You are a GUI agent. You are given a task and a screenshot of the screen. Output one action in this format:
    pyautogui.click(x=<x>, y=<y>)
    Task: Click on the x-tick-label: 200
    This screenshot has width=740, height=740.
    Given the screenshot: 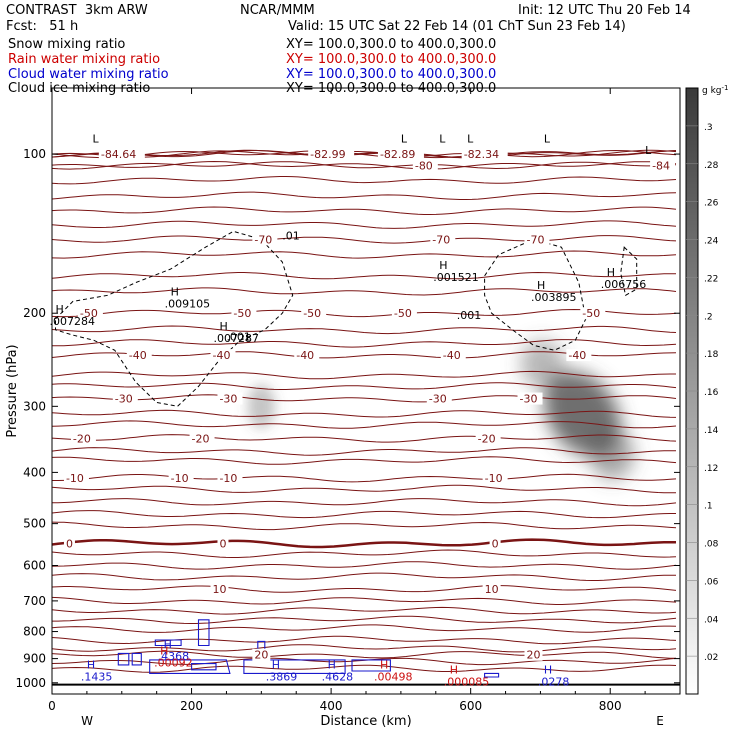 What is the action you would take?
    pyautogui.click(x=191, y=706)
    